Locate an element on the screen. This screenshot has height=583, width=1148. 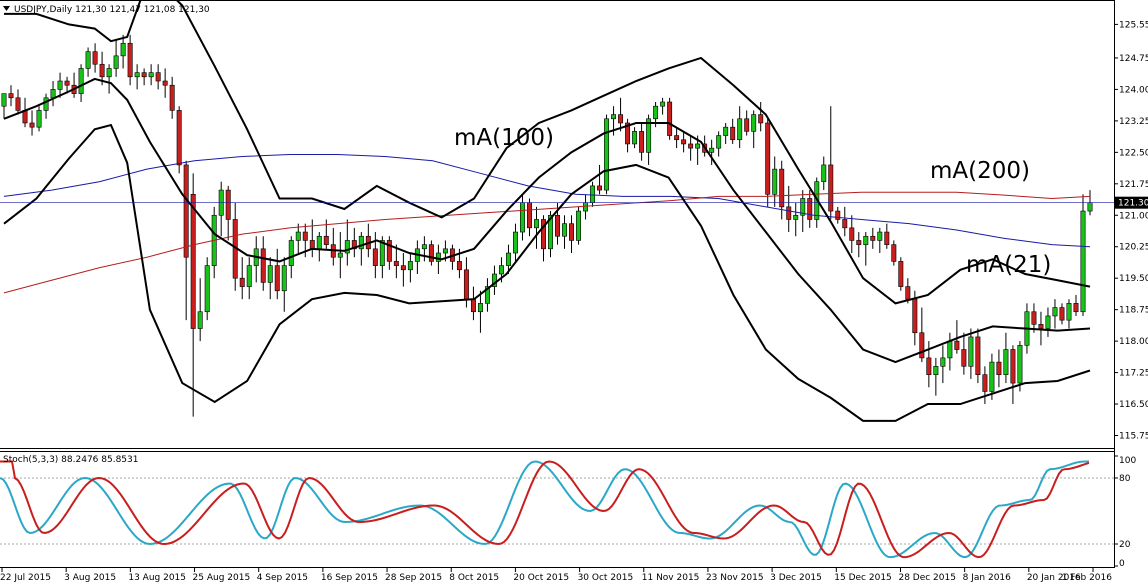
time-tick-label: 28 Dec 2015 is located at coordinates (927, 578).